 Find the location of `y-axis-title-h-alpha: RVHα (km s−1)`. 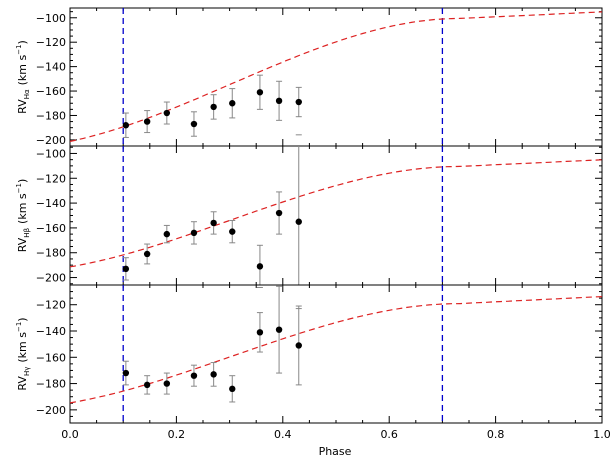

y-axis-title-h-alpha: RVHα (km s−1) is located at coordinates (23, 77).